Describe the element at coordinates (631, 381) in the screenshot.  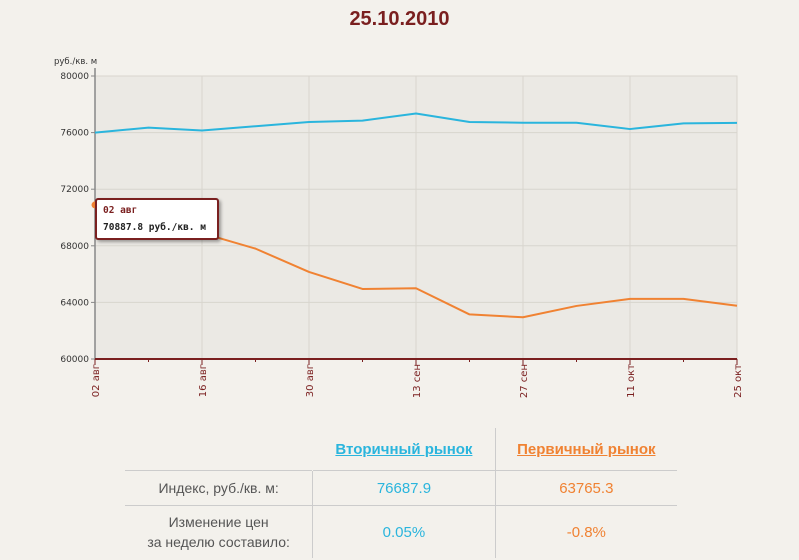
I see `x-tick-label: 11 окт` at that location.